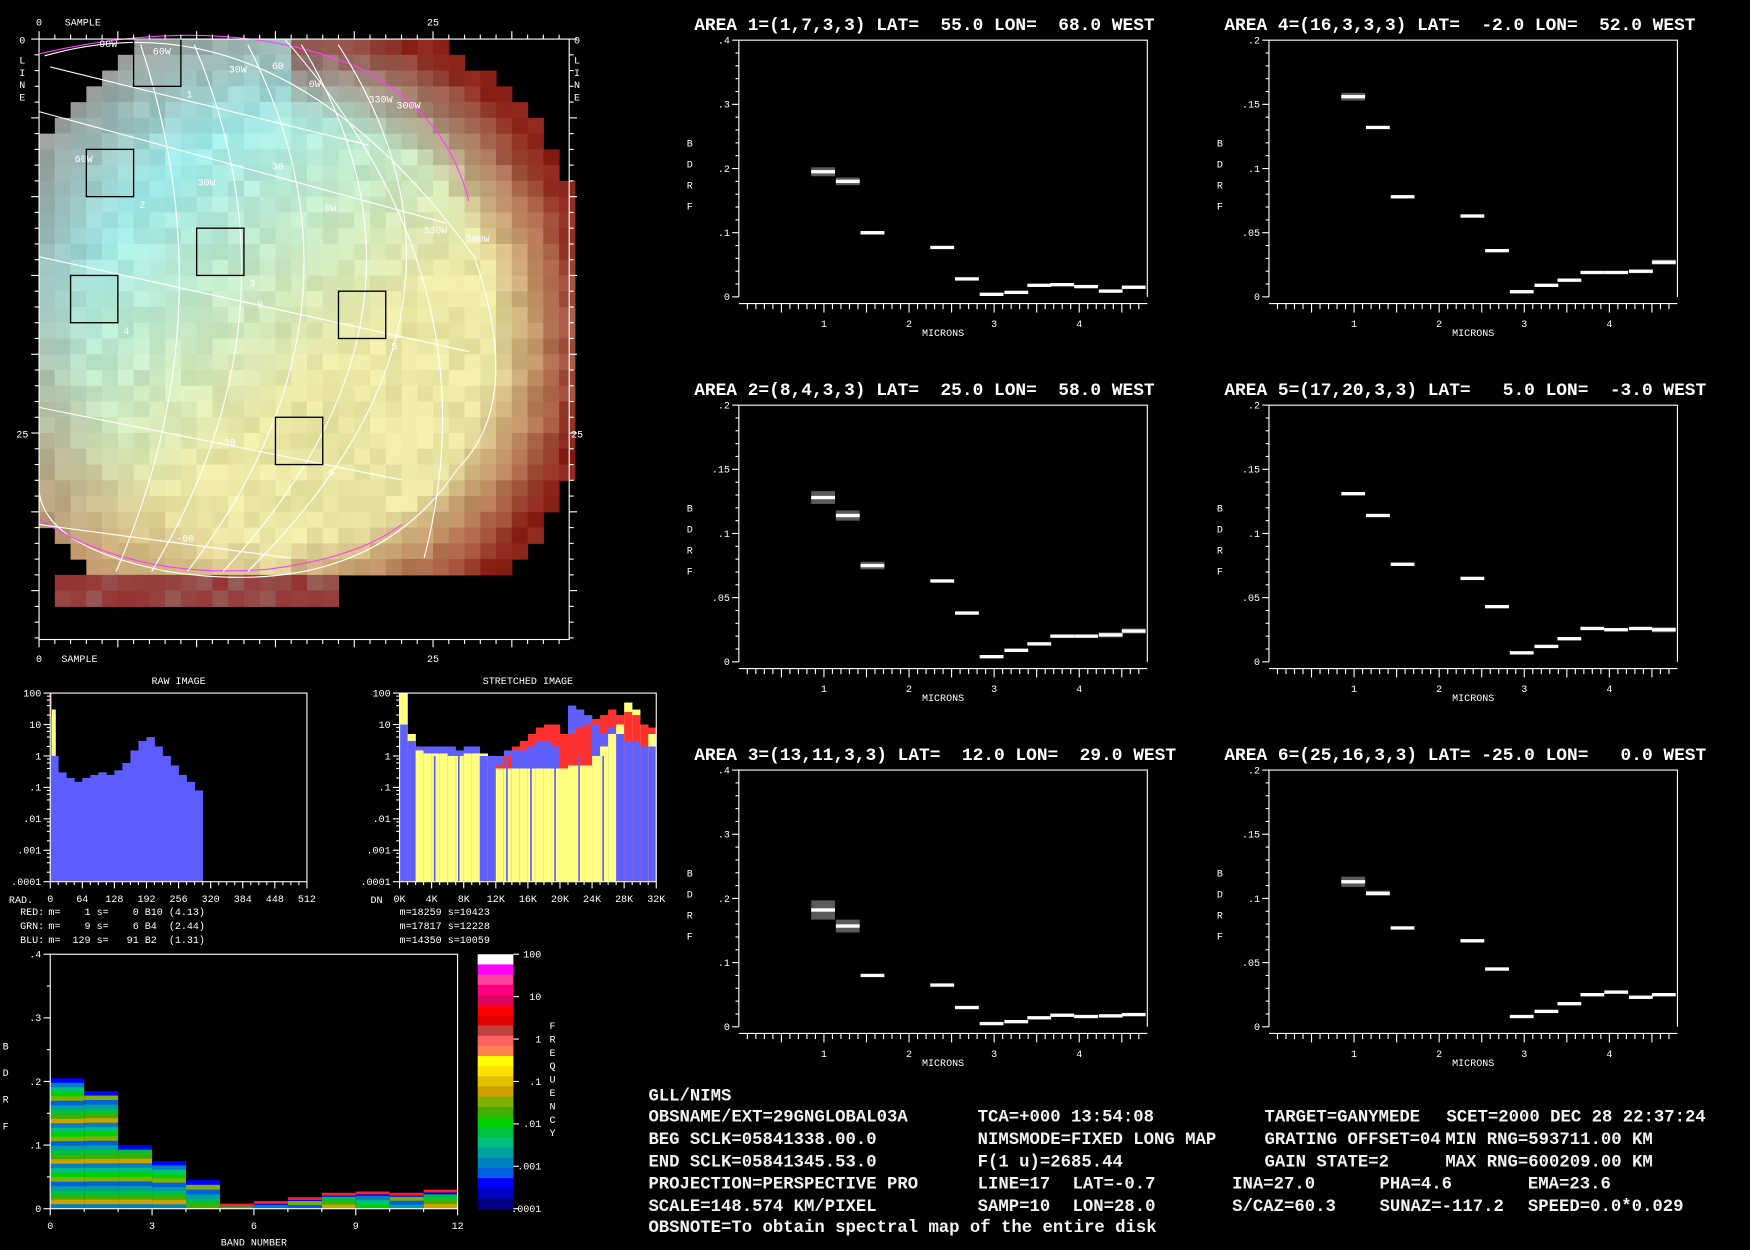 The width and height of the screenshot is (1750, 1250). Describe the element at coordinates (32, 913) in the screenshot. I see `raw-stat-channel: RED:` at that location.